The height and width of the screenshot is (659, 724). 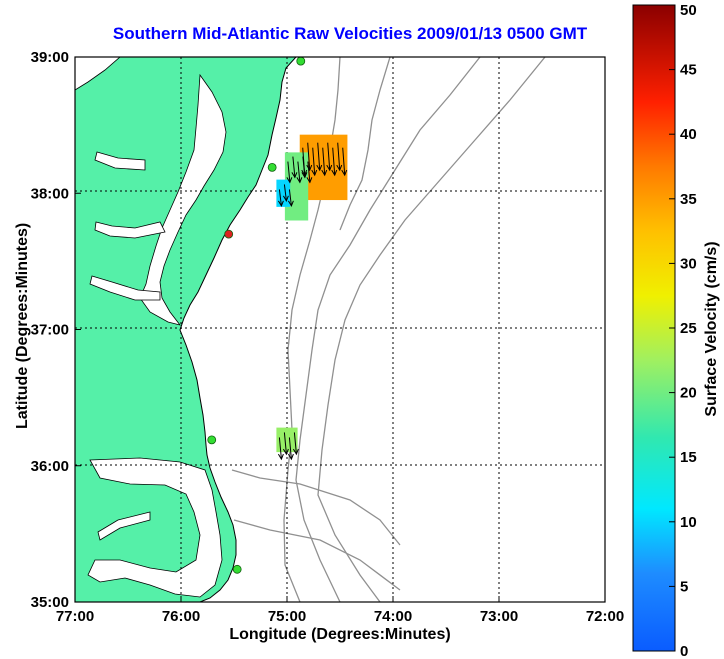 I want to click on colorbar-tick-label: 50, so click(x=688, y=10).